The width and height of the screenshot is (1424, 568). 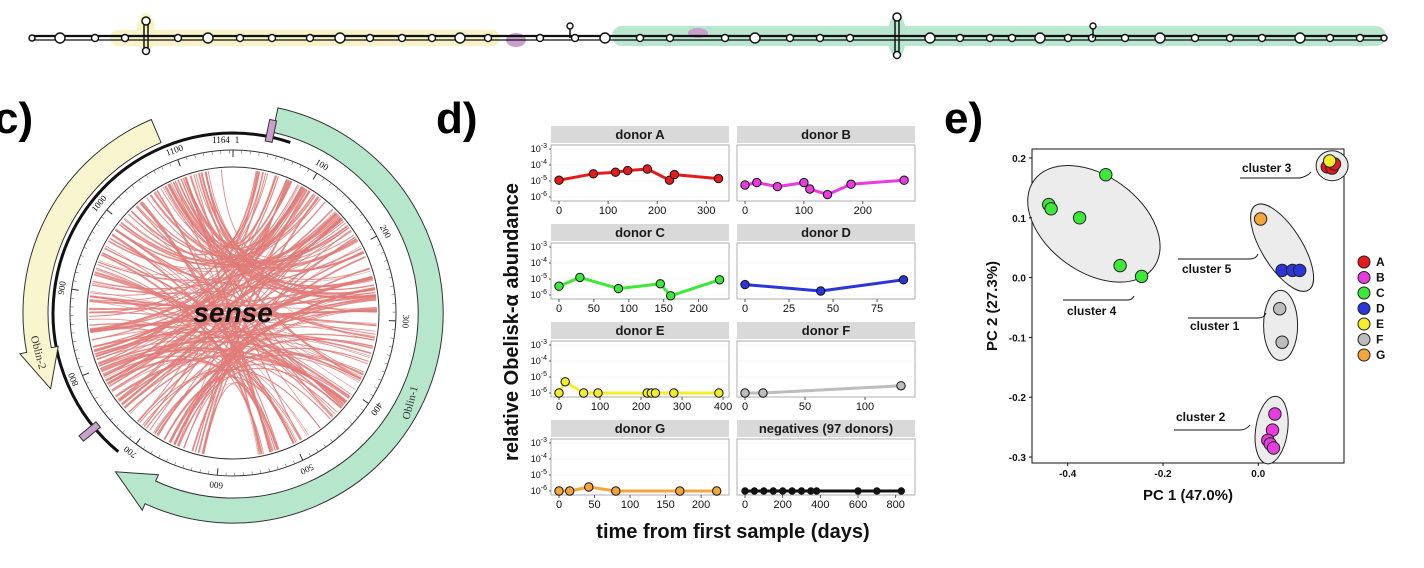 What do you see at coordinates (539, 392) in the screenshot?
I see `facet-y-tick-label: 10⁻⁶` at bounding box center [539, 392].